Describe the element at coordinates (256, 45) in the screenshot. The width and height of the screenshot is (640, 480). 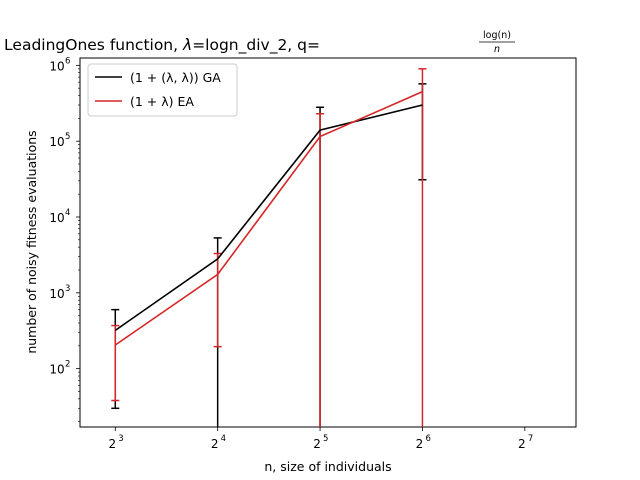
I see `title-lambda-value: =logn_div_2, q=` at that location.